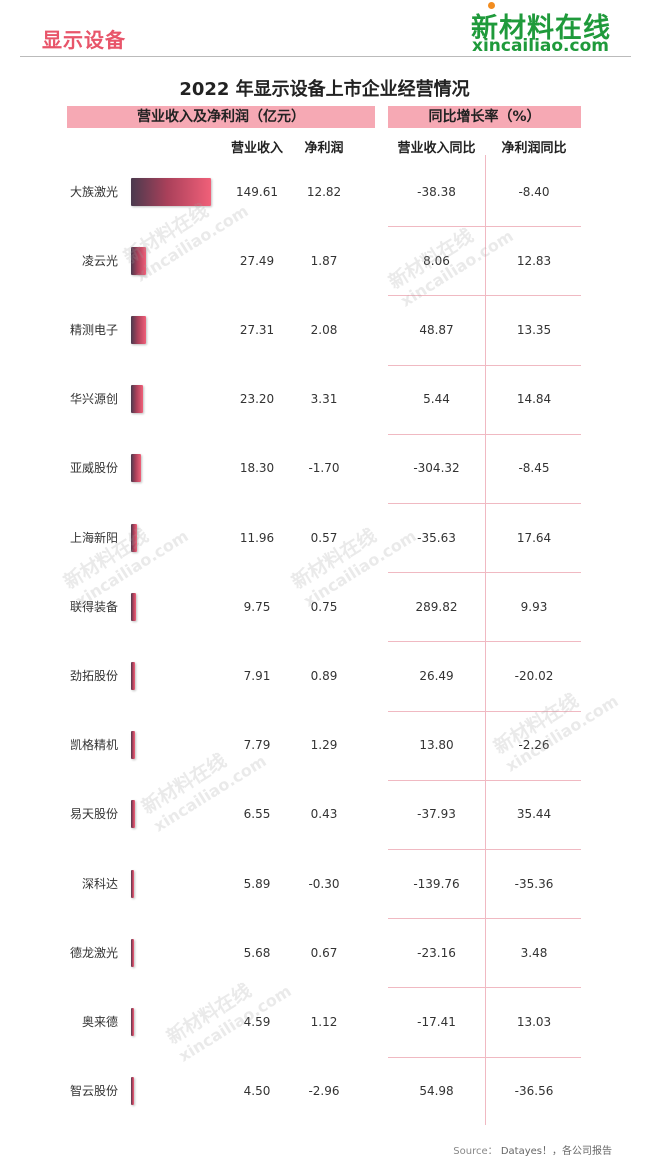  Describe the element at coordinates (324, 260) in the screenshot. I see `net-profit-value: 1.87` at that location.